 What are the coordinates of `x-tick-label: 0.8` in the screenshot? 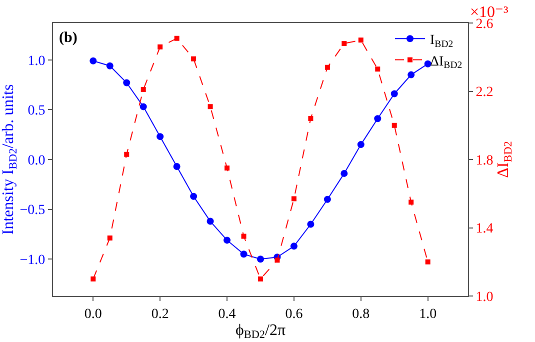 It's located at (361, 314).